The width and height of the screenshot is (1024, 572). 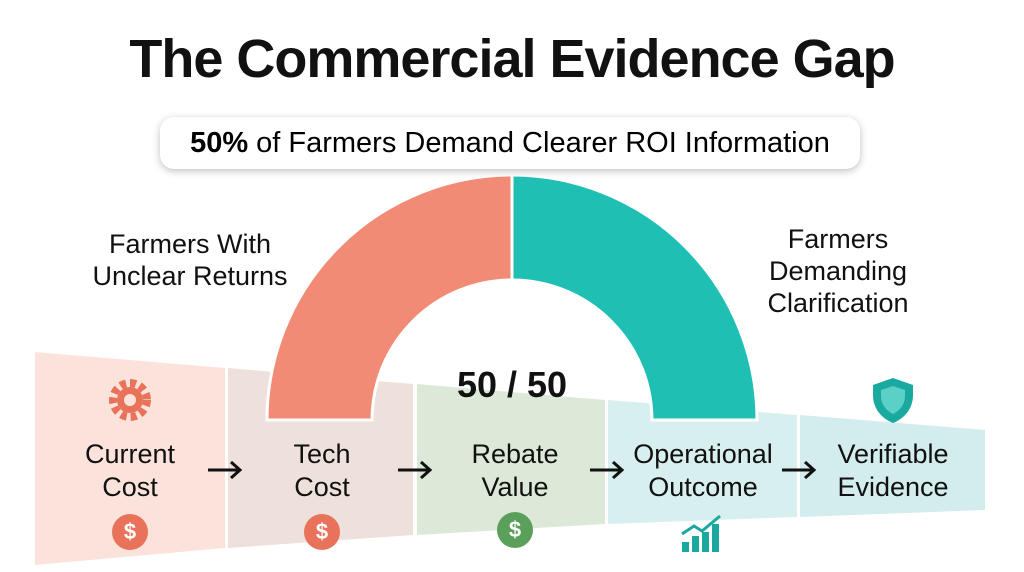 What do you see at coordinates (130, 470) in the screenshot?
I see `step-label: Current Cost` at bounding box center [130, 470].